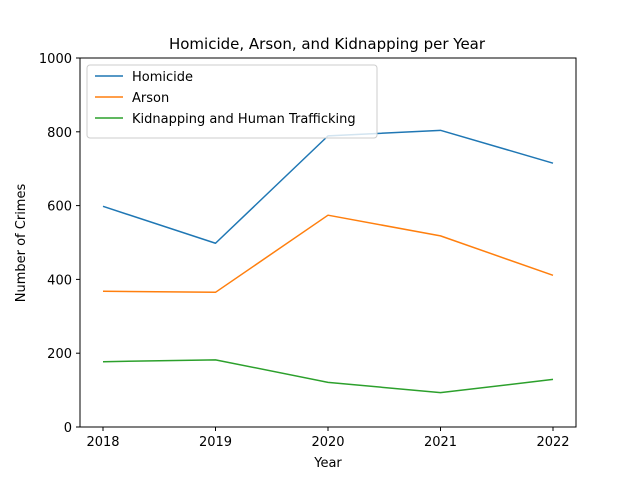  What do you see at coordinates (59, 133) in the screenshot?
I see `y-tick-label: 800` at bounding box center [59, 133].